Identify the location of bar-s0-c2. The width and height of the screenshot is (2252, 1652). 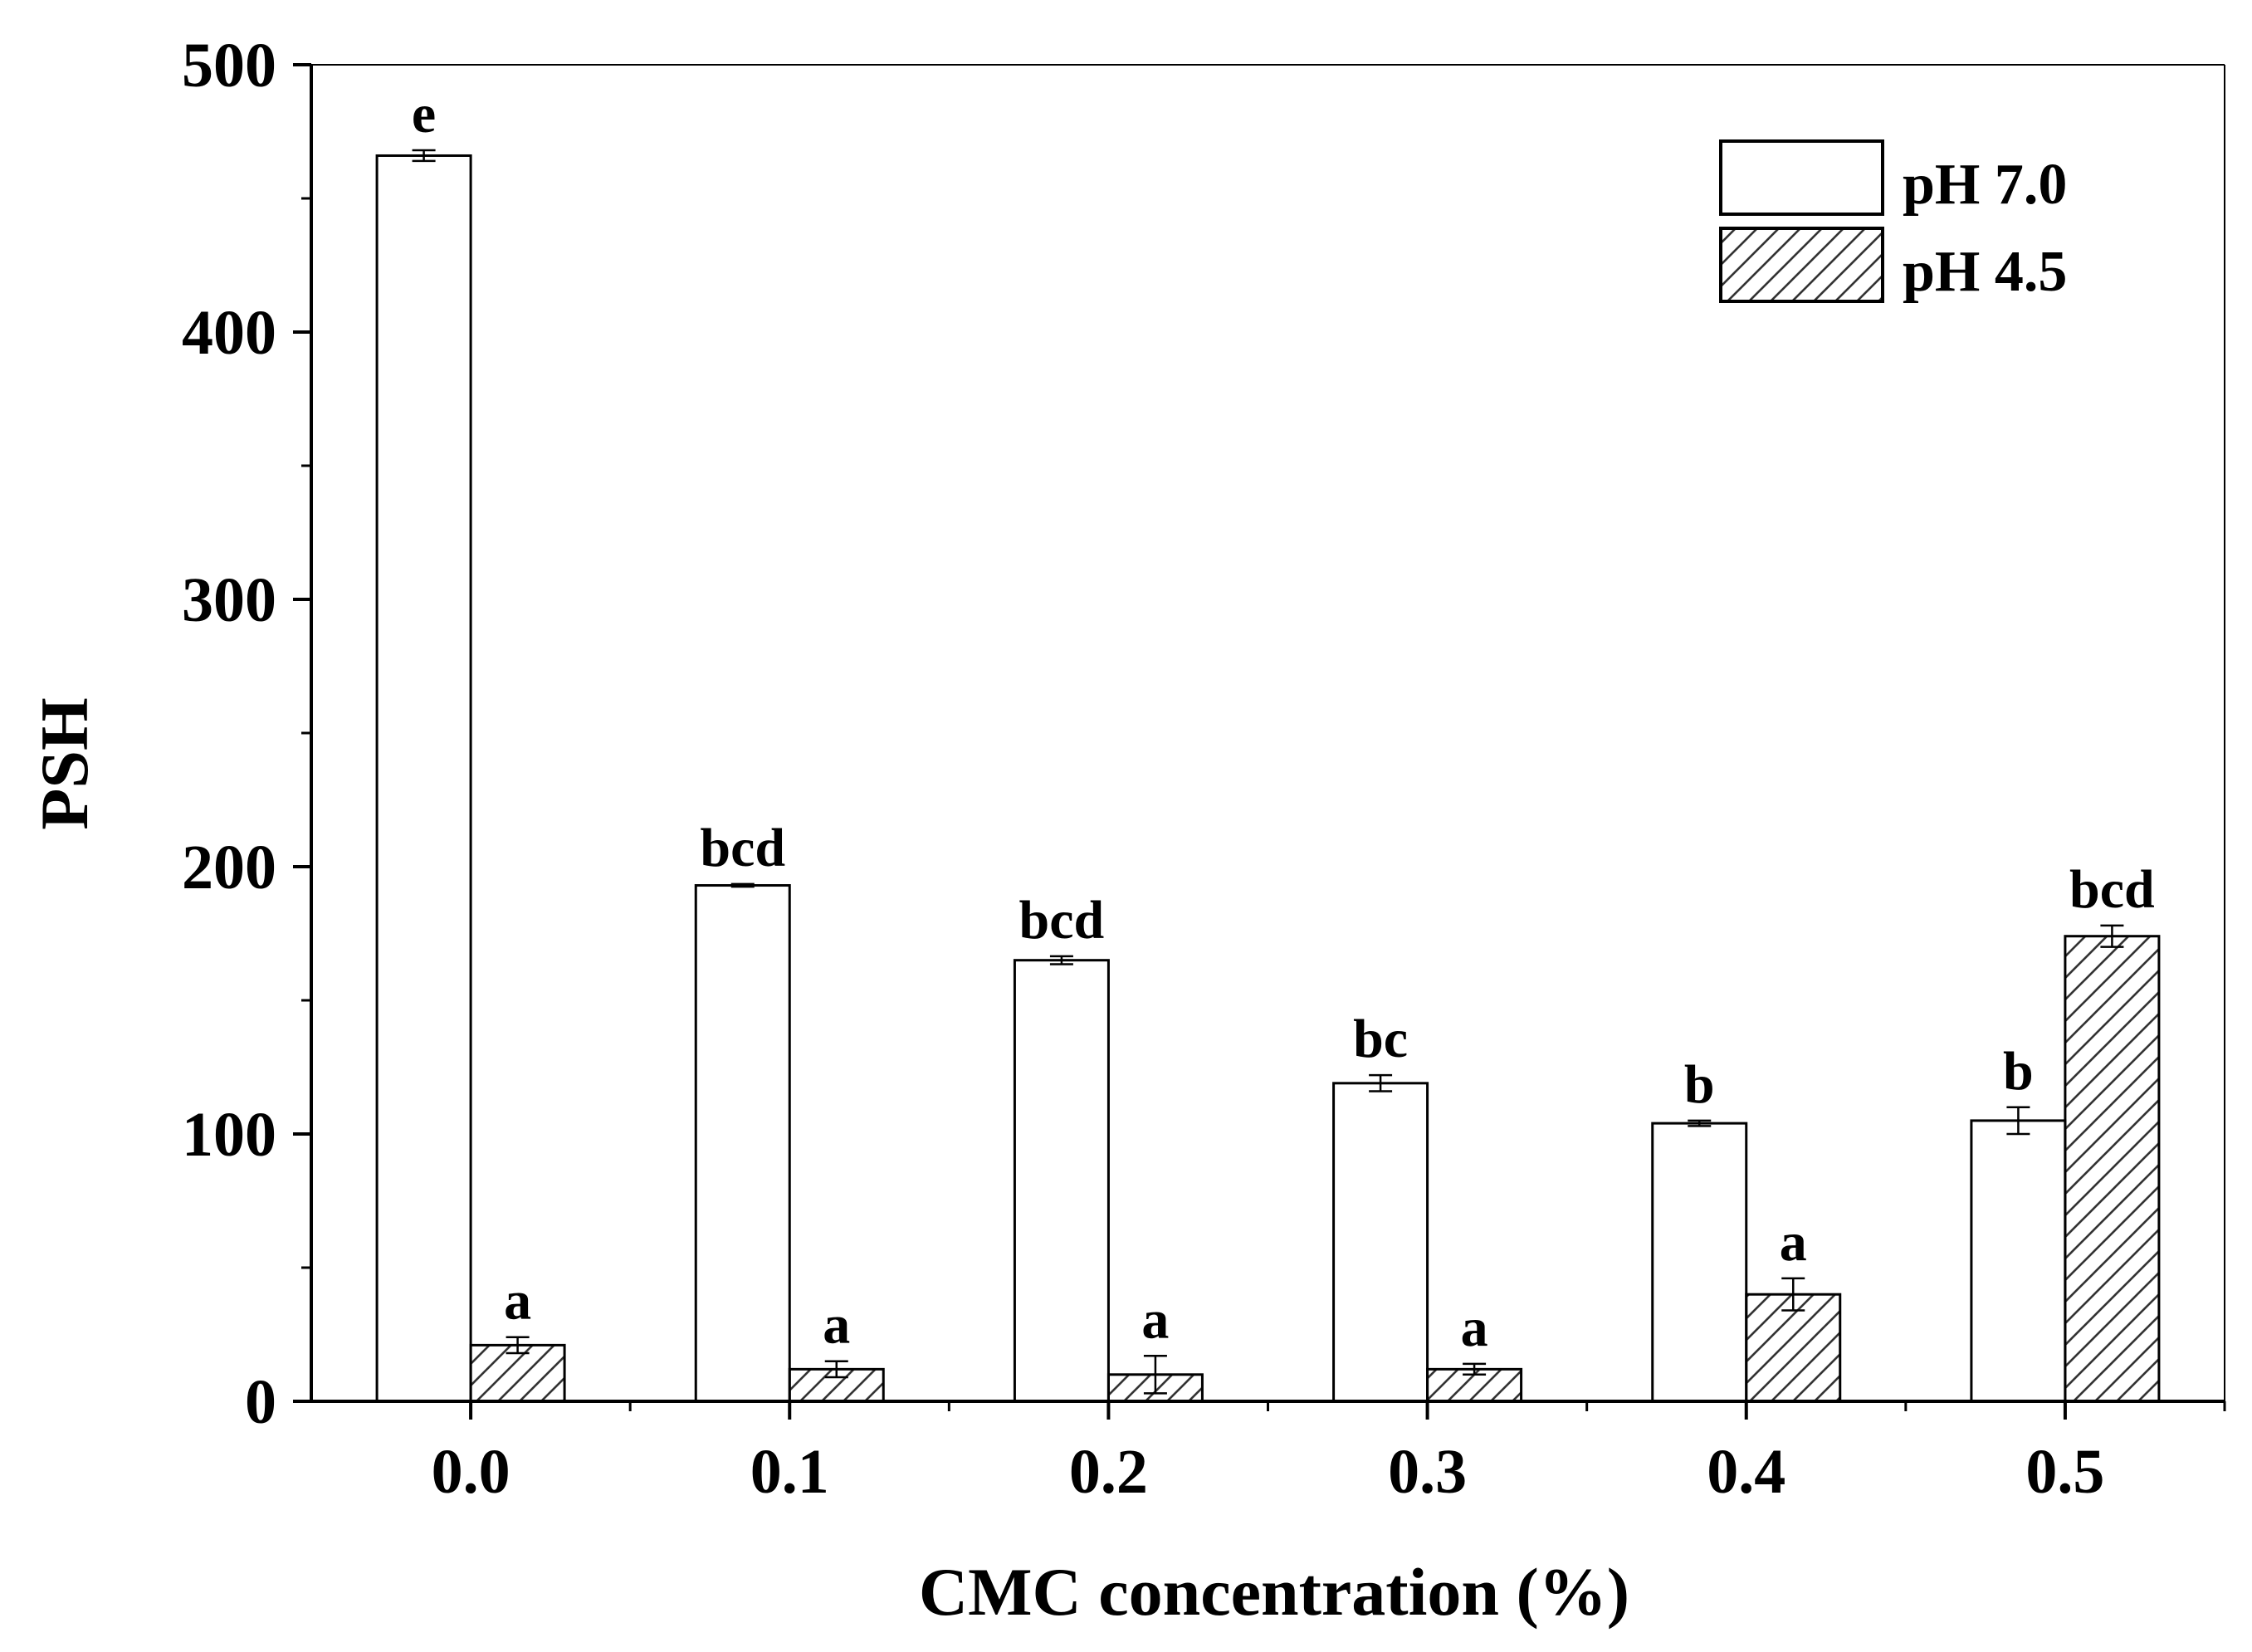
(1061, 1181).